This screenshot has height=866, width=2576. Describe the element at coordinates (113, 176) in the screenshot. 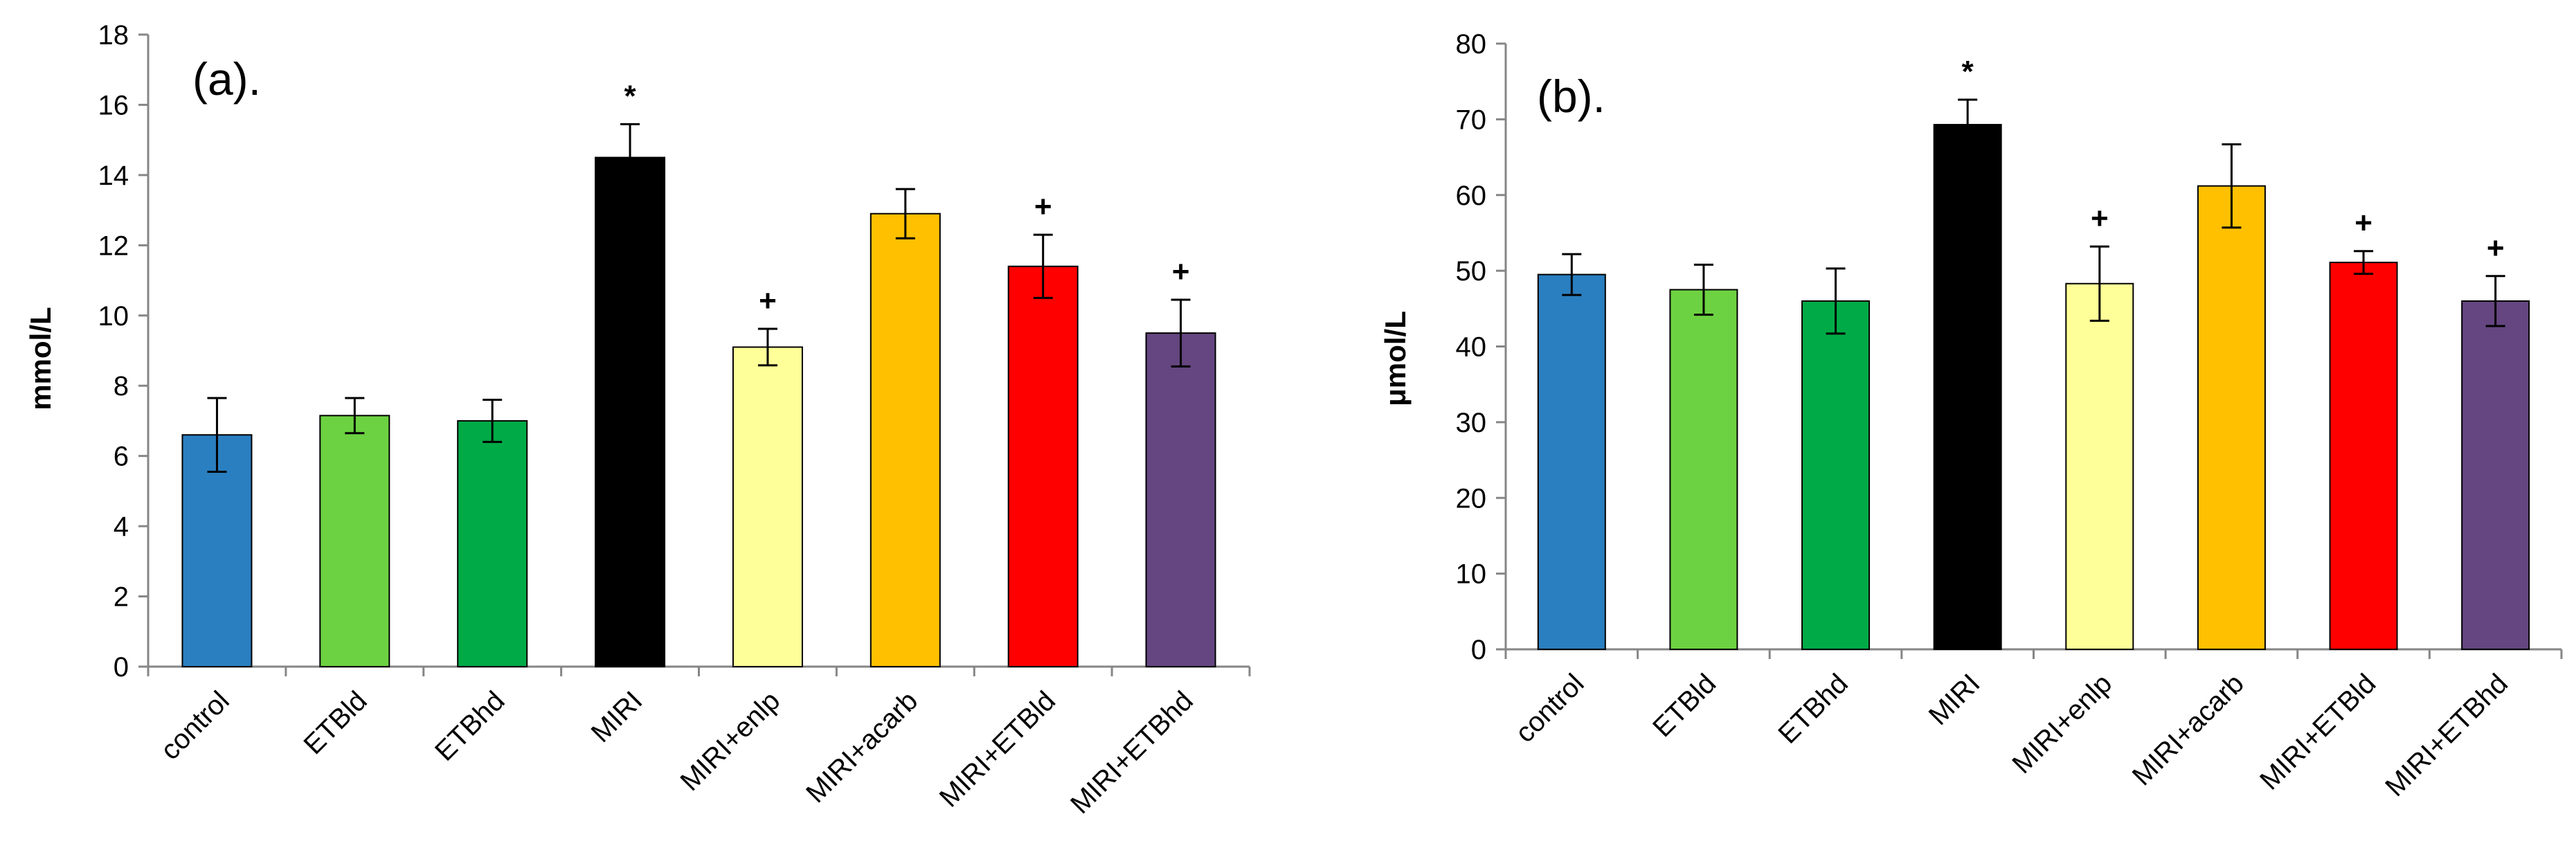

I see `y-tick-label-a: 14` at that location.